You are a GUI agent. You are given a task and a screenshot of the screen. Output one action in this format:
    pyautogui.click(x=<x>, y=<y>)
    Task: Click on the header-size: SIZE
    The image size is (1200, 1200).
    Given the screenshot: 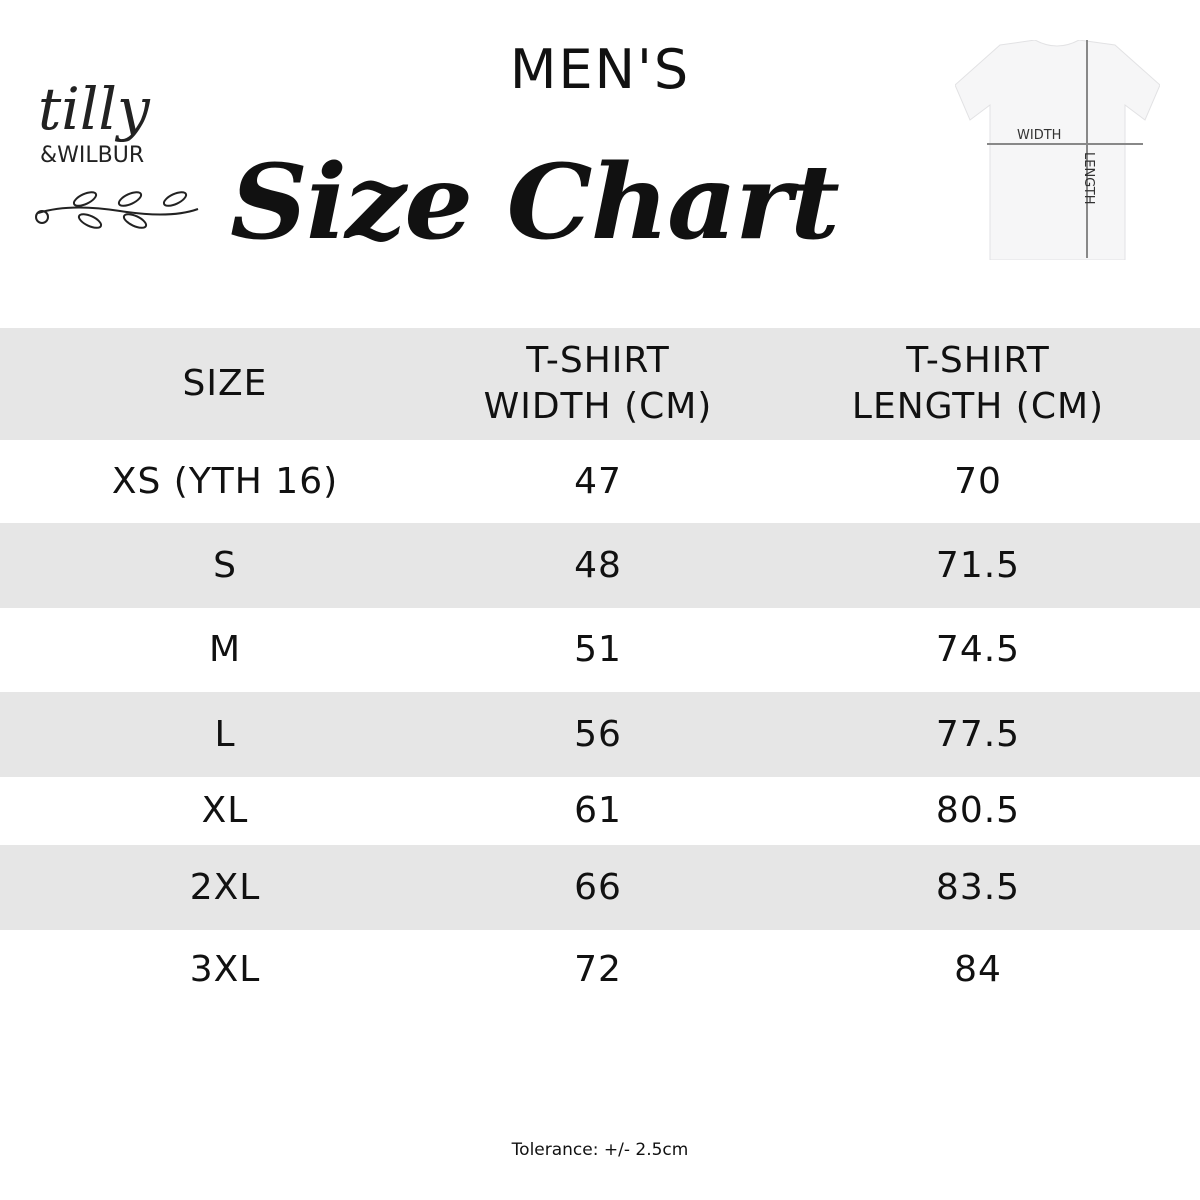 What is the action you would take?
    pyautogui.click(x=225, y=383)
    